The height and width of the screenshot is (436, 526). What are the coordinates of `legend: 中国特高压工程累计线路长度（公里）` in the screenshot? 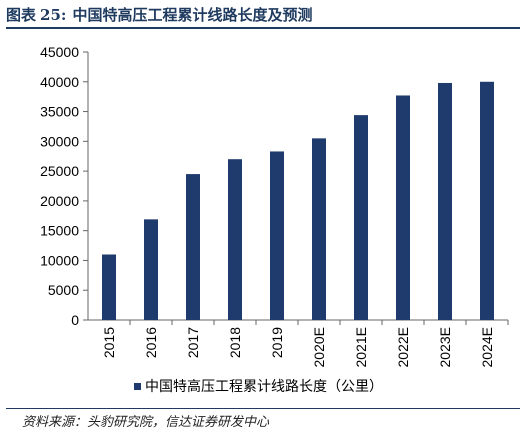 It's located at (258, 386).